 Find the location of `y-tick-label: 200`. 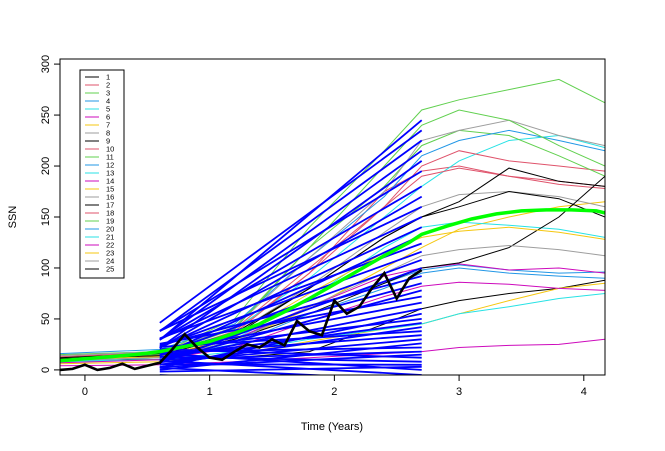

y-tick-label: 200 is located at coordinates (46, 166).